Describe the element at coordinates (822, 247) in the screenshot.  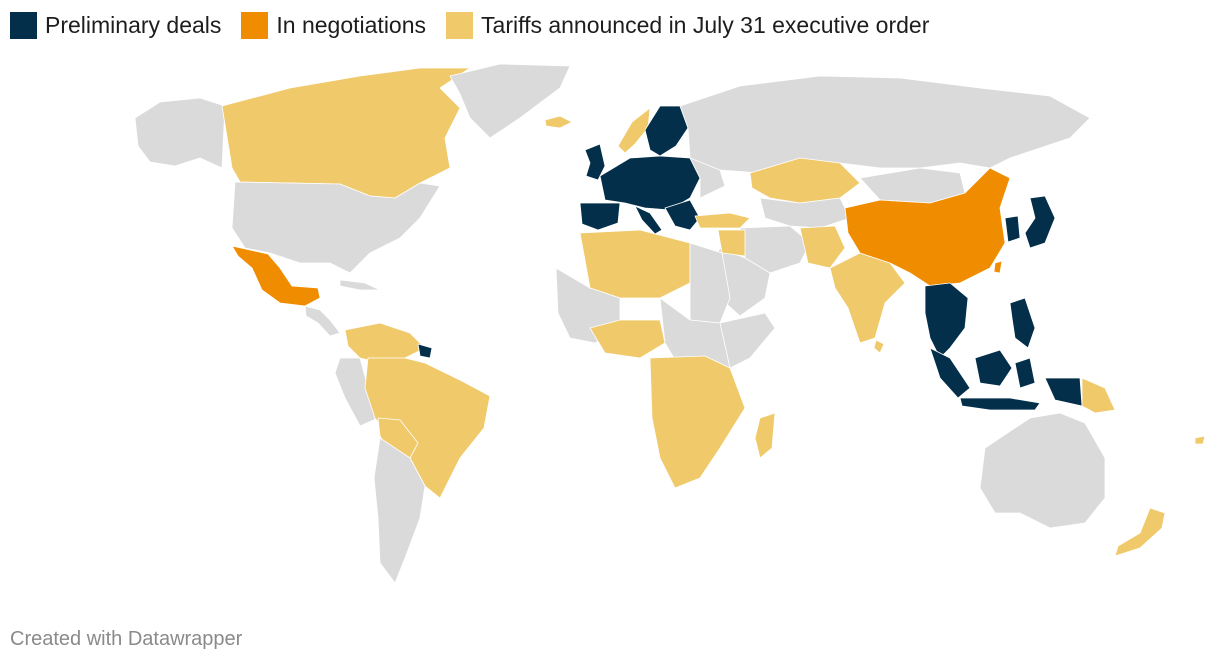
I see `country-pakistan-afghanistan` at that location.